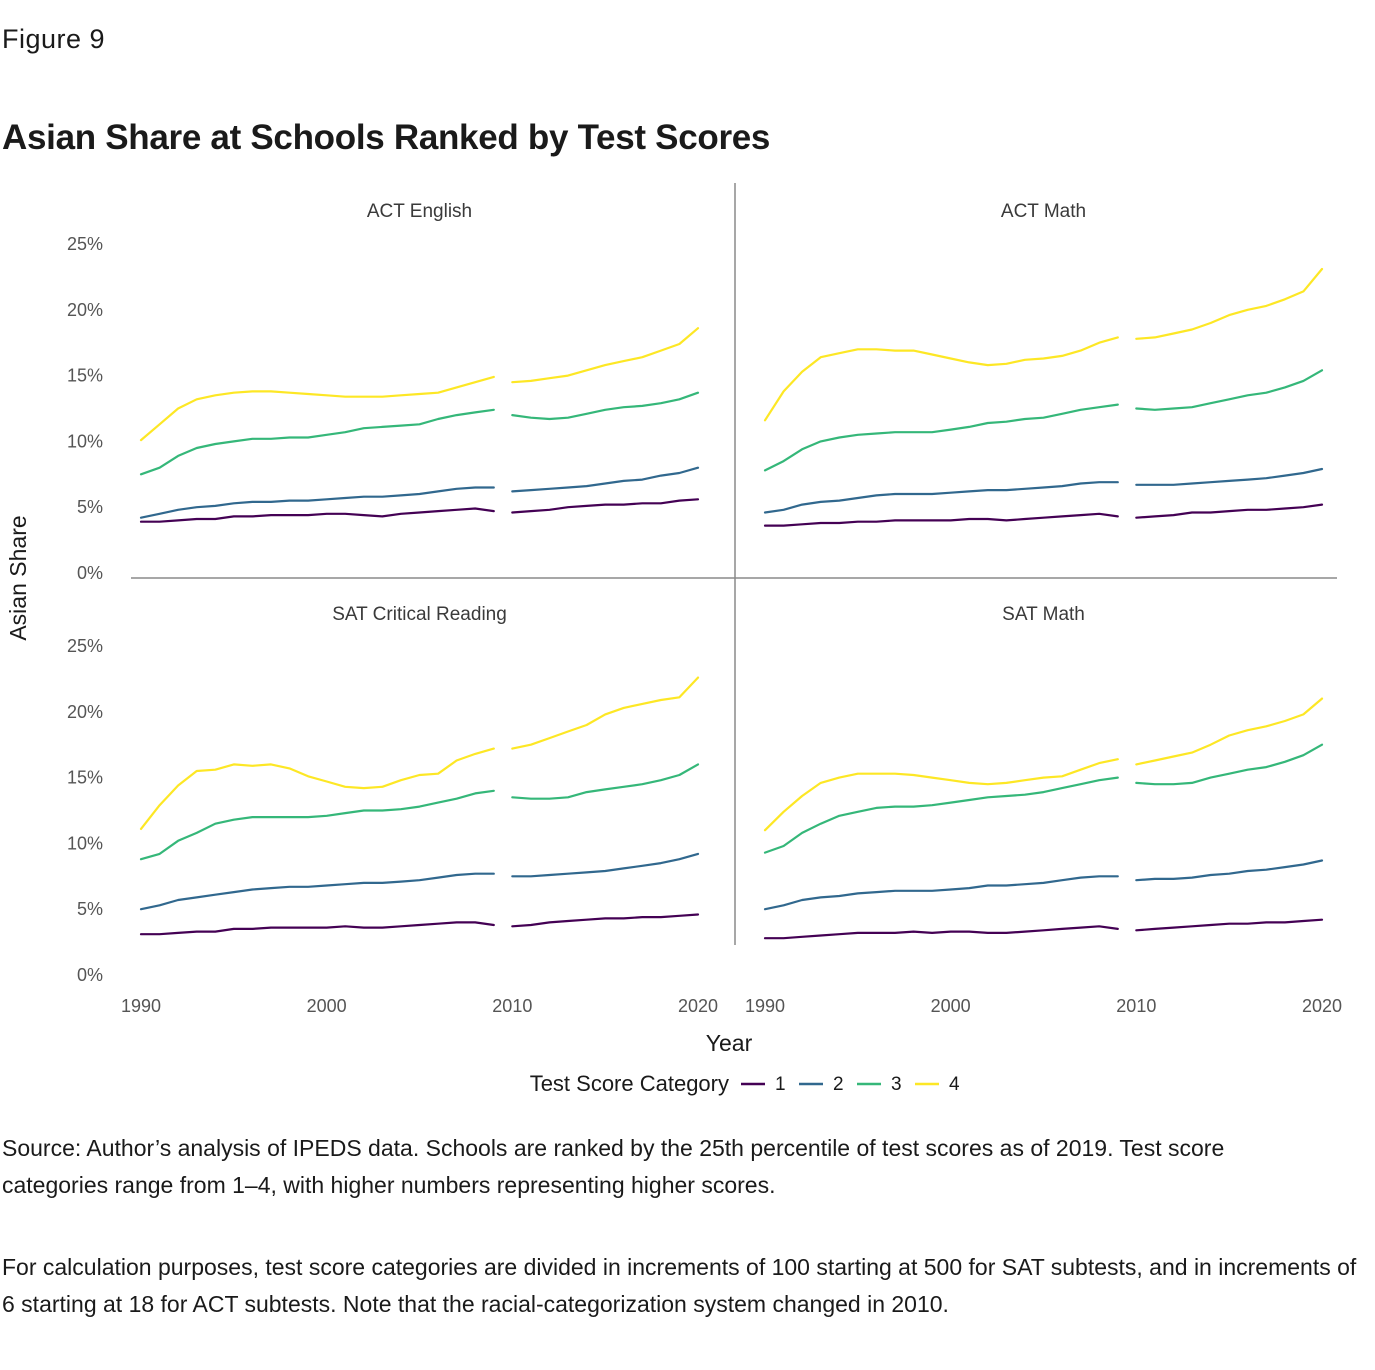 The image size is (1375, 1370). Describe the element at coordinates (780, 1084) in the screenshot. I see `legend-label-1: 1` at that location.